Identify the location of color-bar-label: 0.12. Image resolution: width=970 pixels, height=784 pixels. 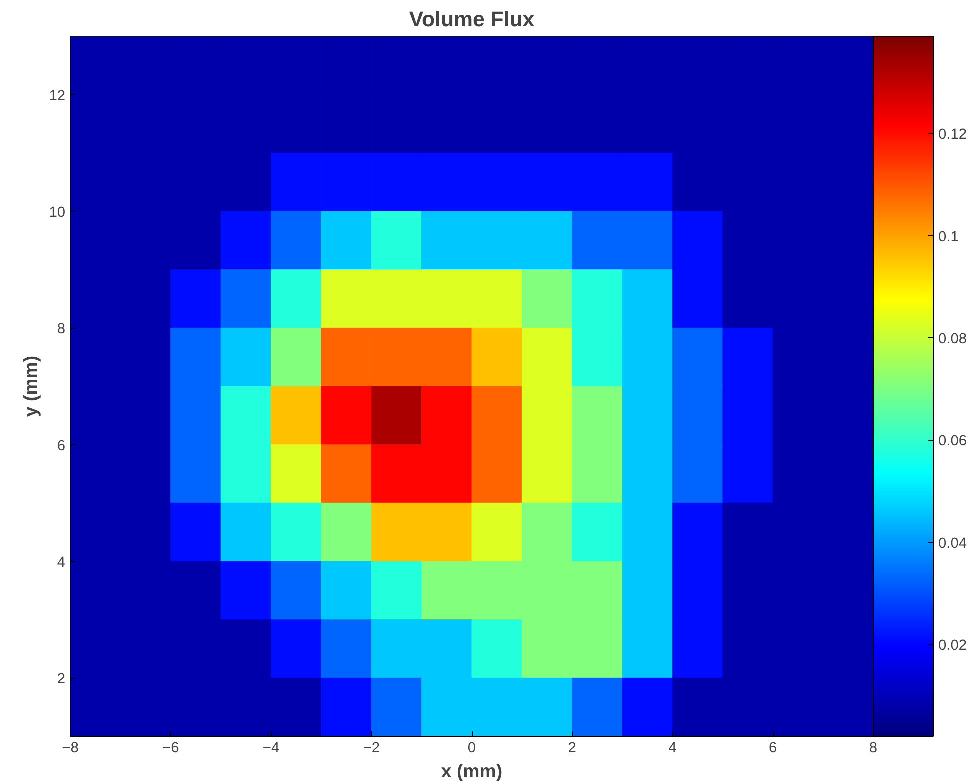
(953, 135).